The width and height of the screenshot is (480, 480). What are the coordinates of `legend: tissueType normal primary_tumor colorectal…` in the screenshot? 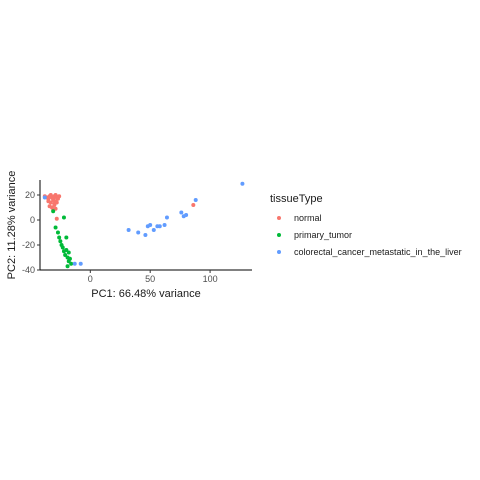 It's located at (366, 225).